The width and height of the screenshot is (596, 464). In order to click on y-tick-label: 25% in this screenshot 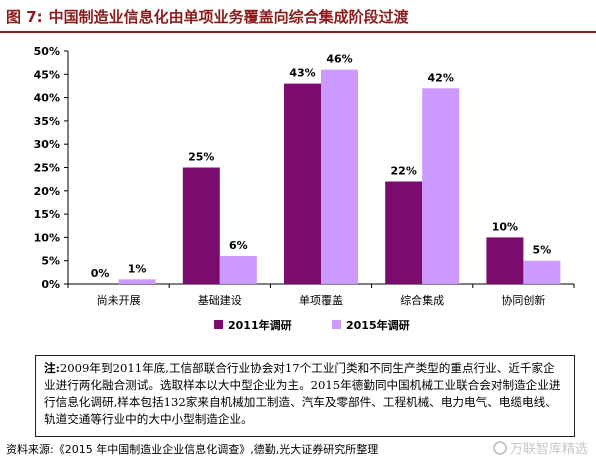, I will do `click(47, 168)`.